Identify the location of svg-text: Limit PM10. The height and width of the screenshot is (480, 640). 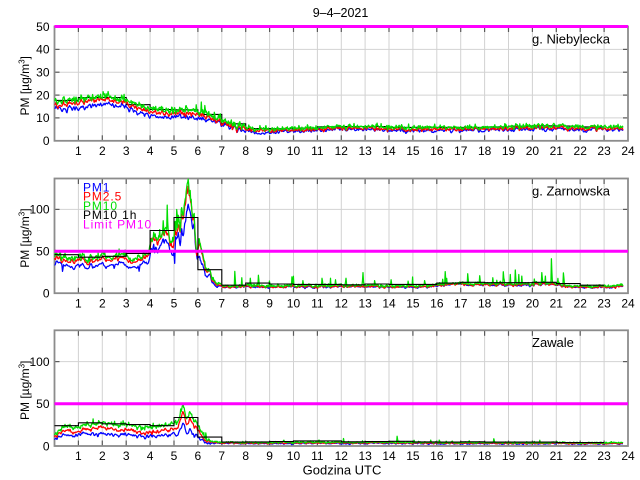
(117, 224).